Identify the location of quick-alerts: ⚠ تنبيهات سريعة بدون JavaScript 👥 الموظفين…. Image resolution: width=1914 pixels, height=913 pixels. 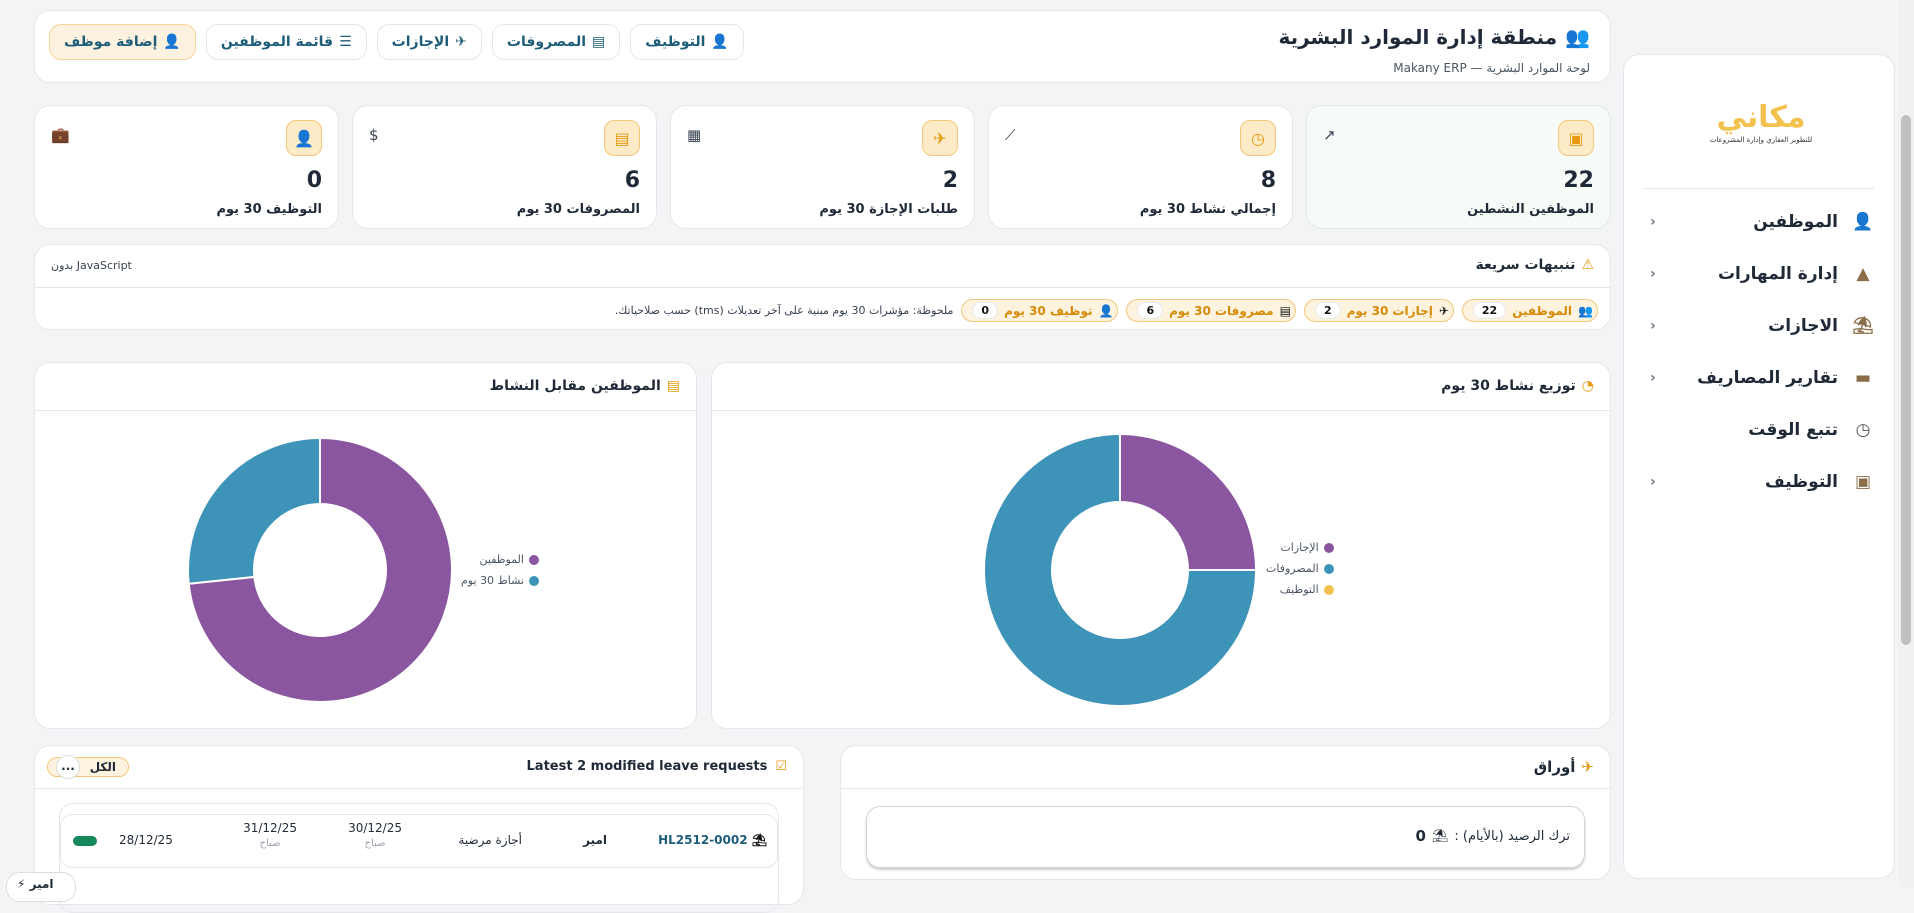
(822, 287).